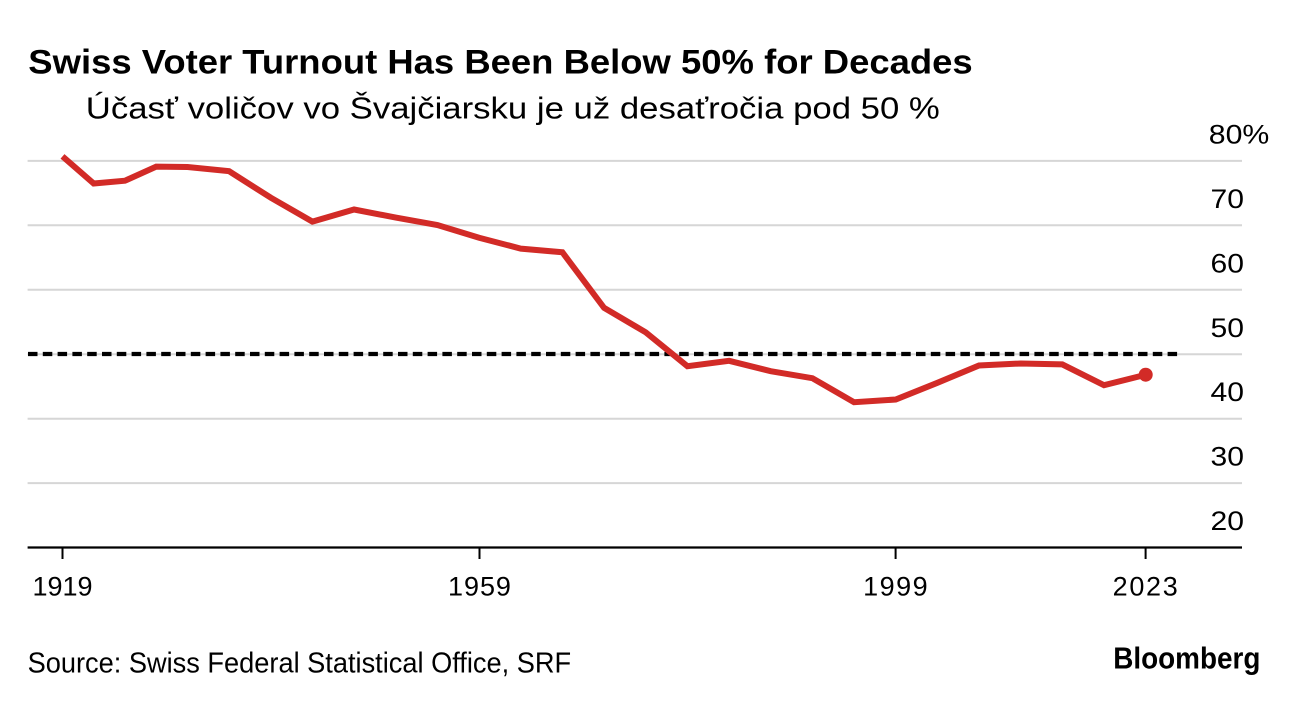  I want to click on svg-text: 80%, so click(1239, 135).